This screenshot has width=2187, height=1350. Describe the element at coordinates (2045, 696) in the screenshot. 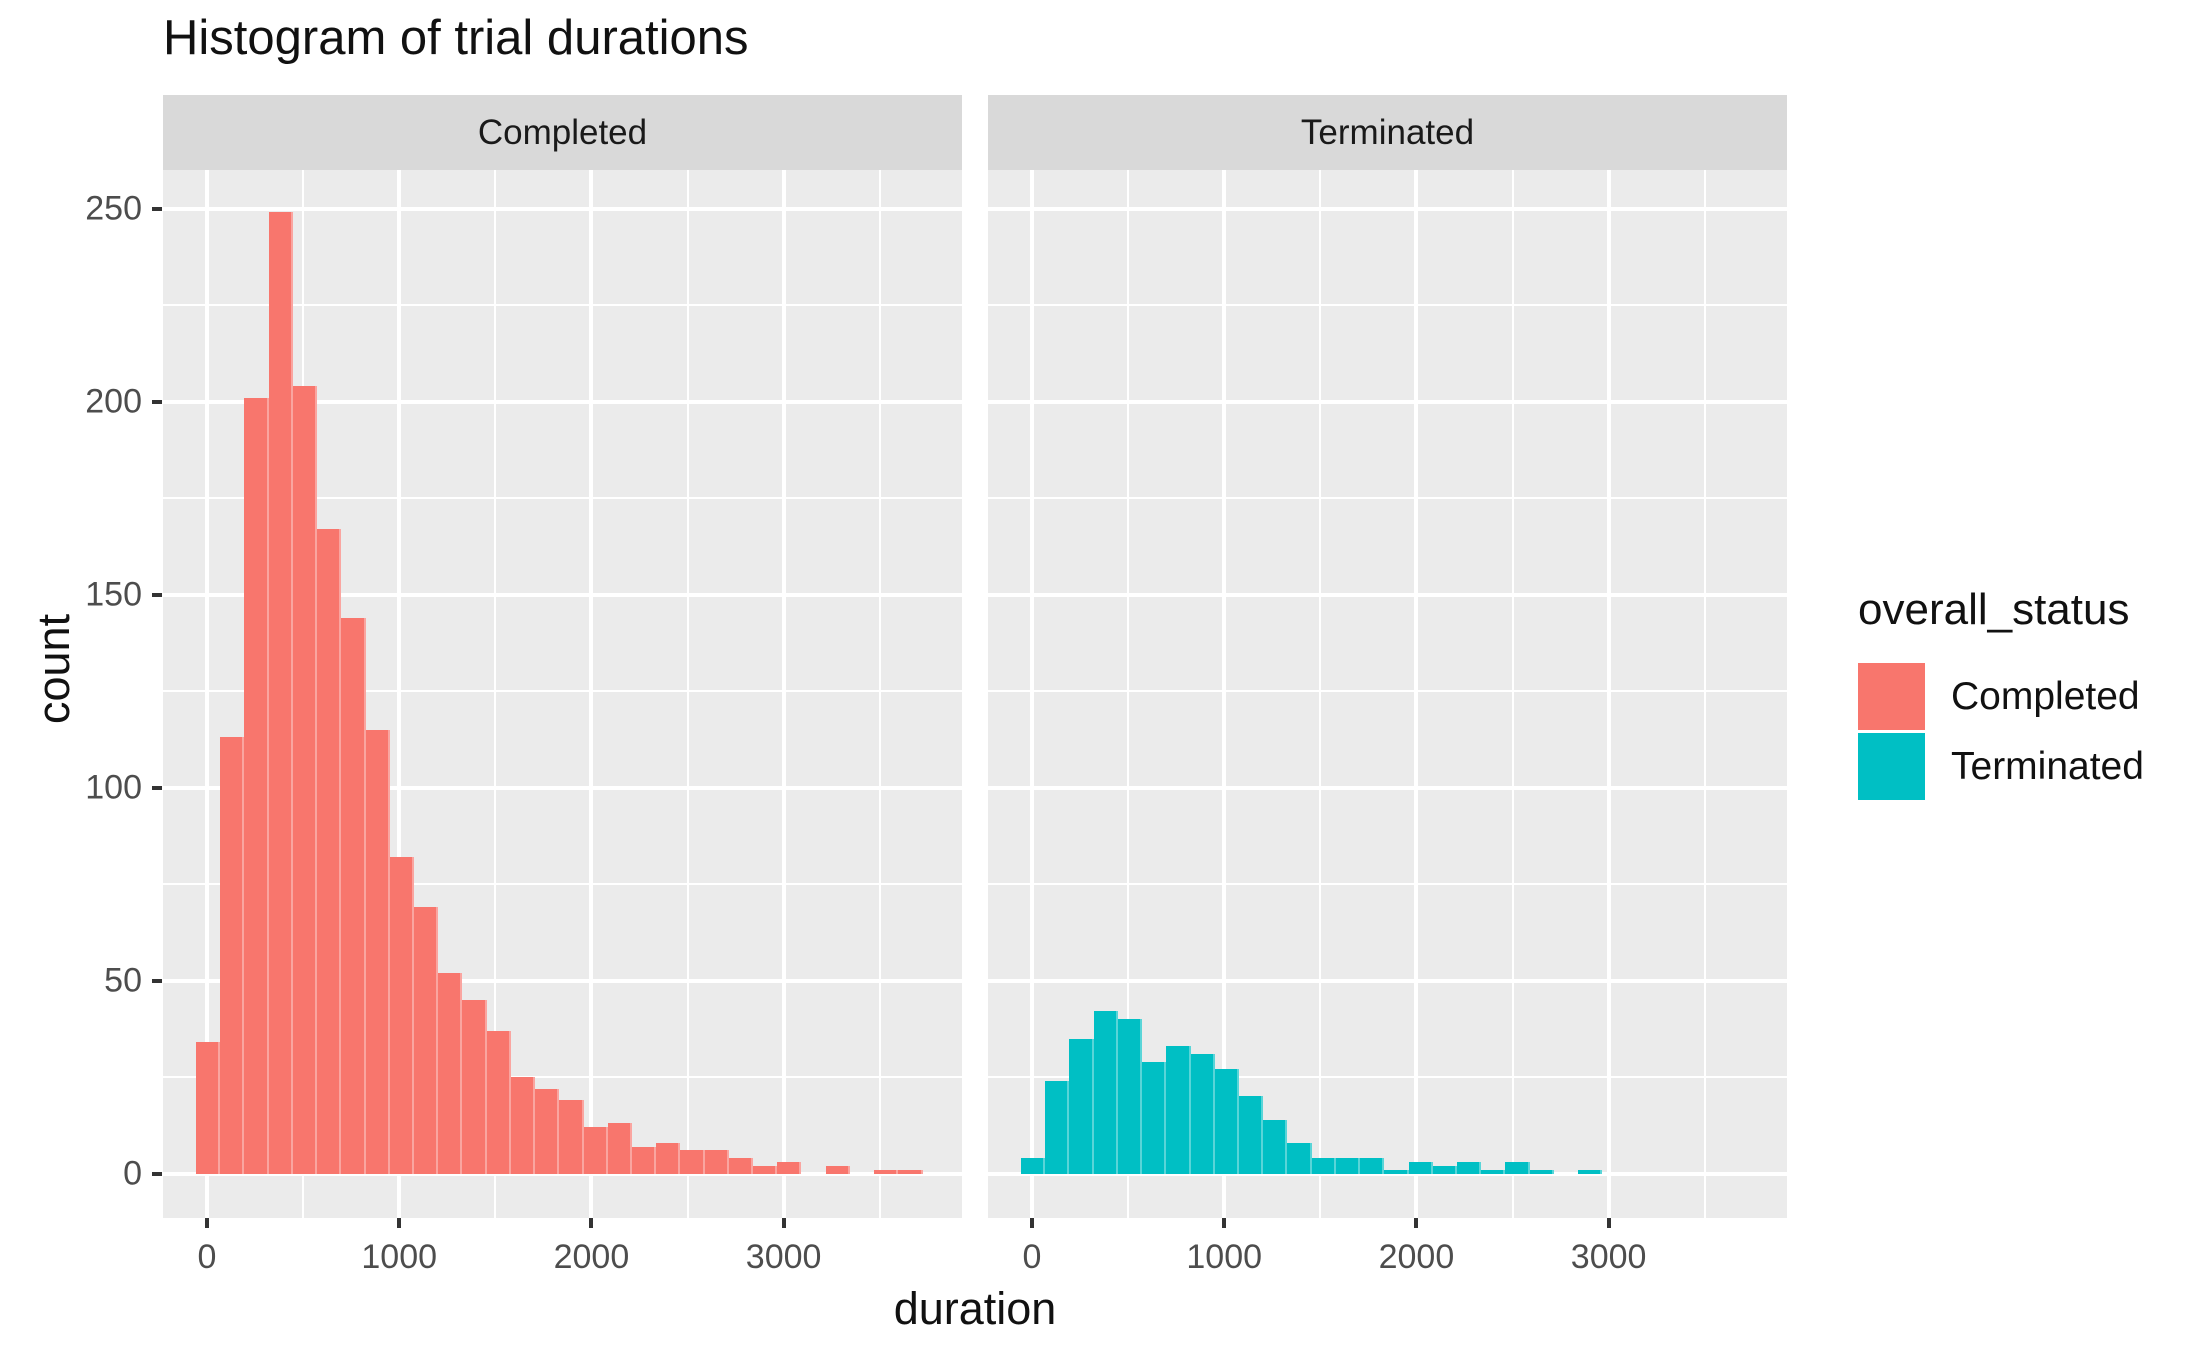

I see `legend-item-label: Completed` at that location.